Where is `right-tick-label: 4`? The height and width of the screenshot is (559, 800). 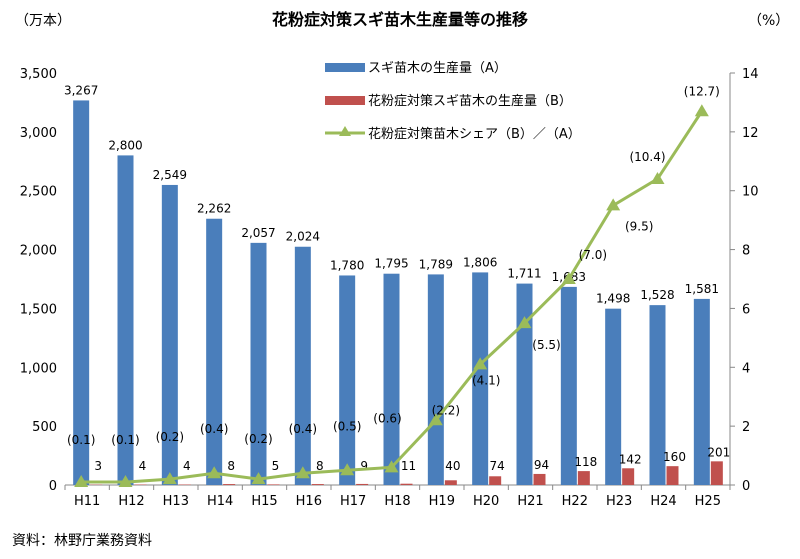
right-tick-label: 4 is located at coordinates (746, 368).